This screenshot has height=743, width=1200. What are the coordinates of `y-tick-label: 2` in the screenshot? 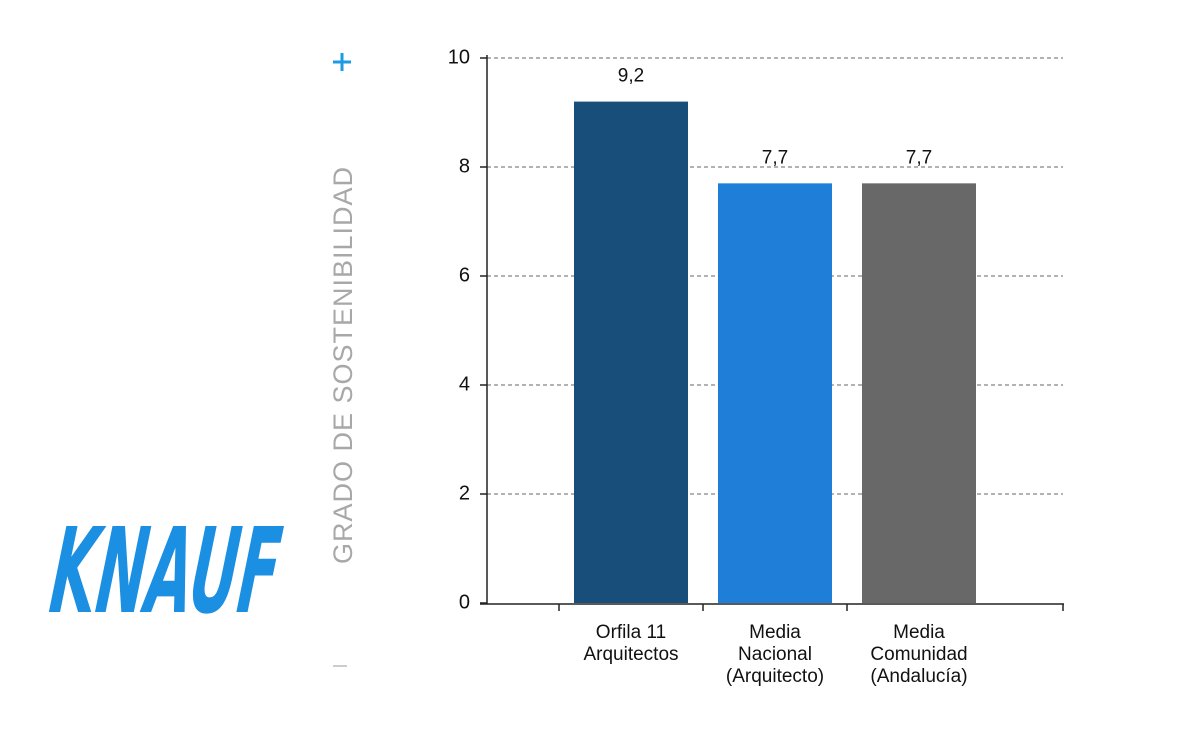 It's located at (464, 493).